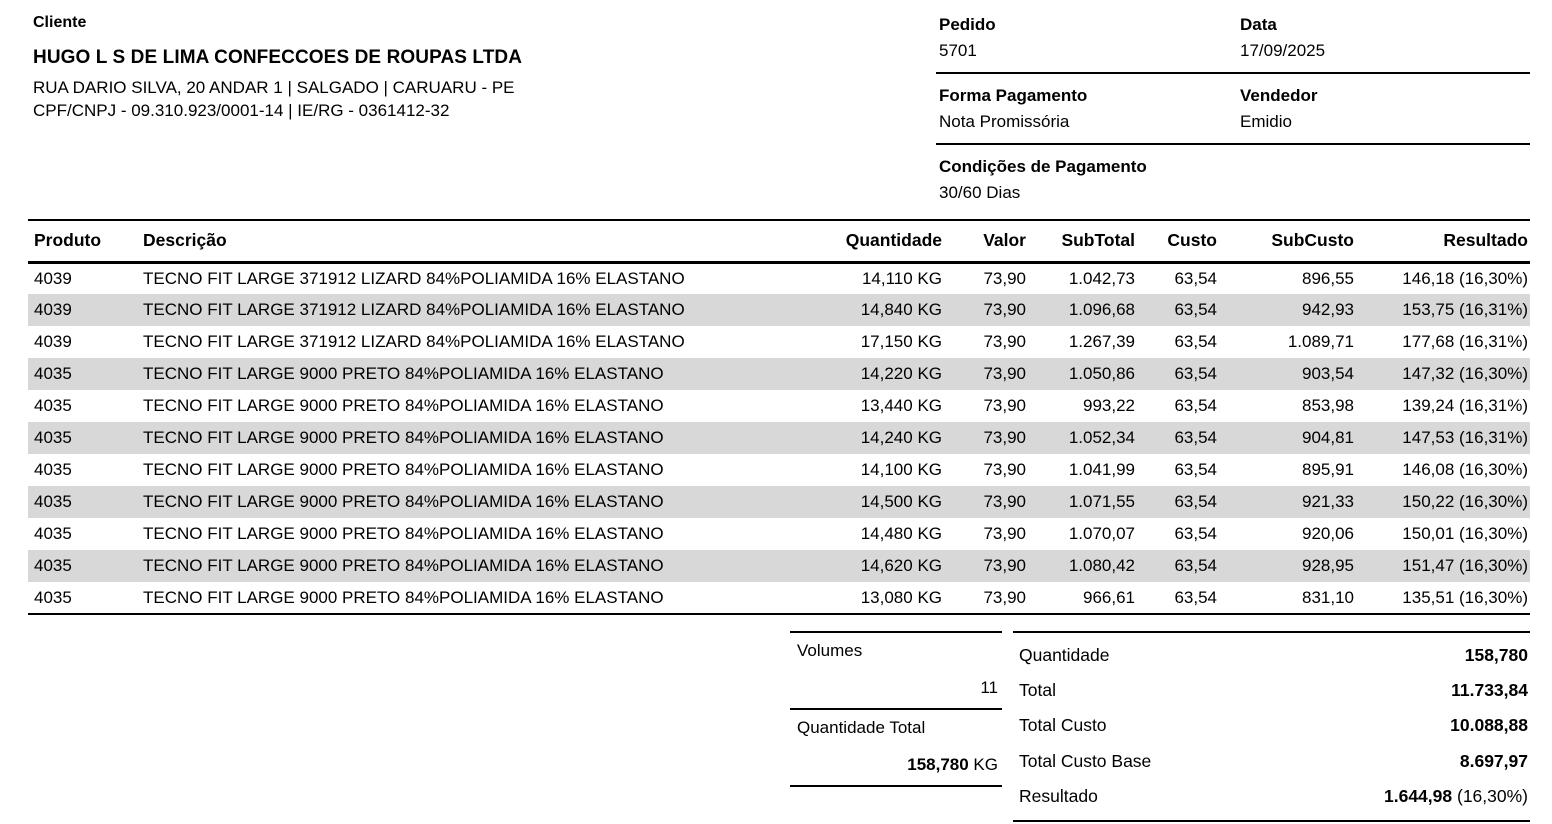  What do you see at coordinates (938, 764) in the screenshot?
I see `quantidade-total-number: 158,780` at bounding box center [938, 764].